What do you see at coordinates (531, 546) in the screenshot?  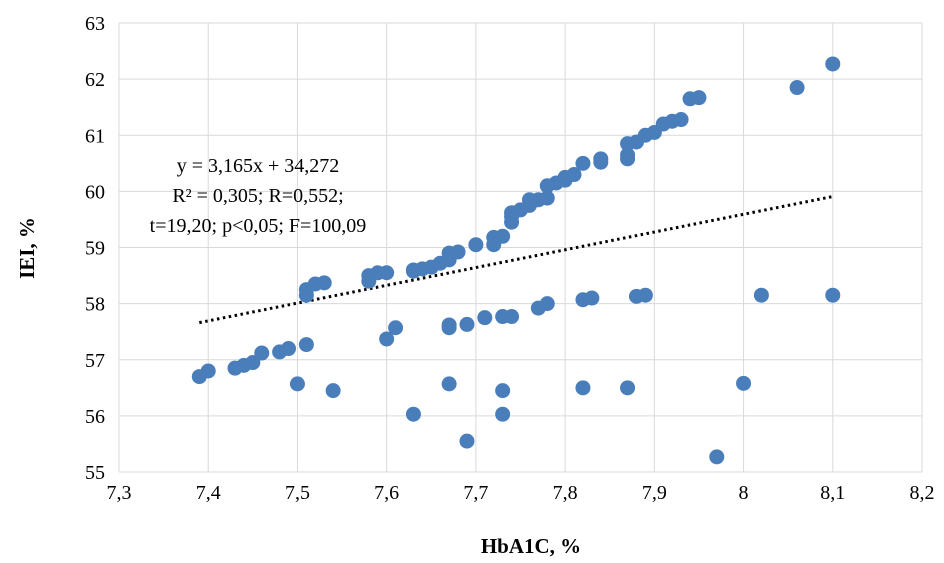 I see `x-axis-title: HbA1C, %` at bounding box center [531, 546].